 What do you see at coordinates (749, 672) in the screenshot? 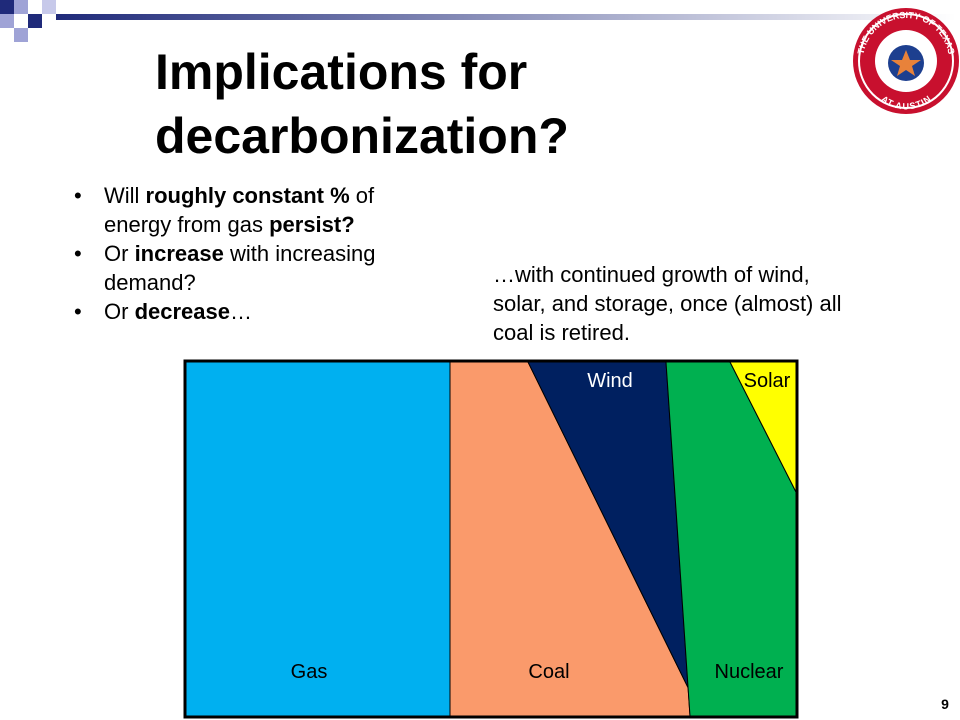
I see `label-nuclear: Nuclear` at bounding box center [749, 672].